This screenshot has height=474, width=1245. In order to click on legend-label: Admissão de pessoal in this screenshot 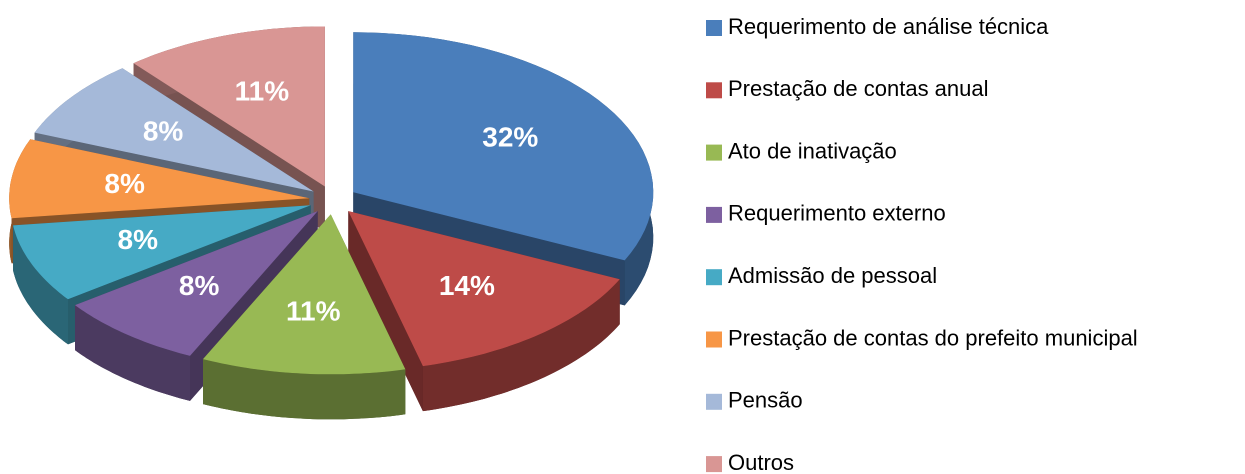, I will do `click(832, 275)`.